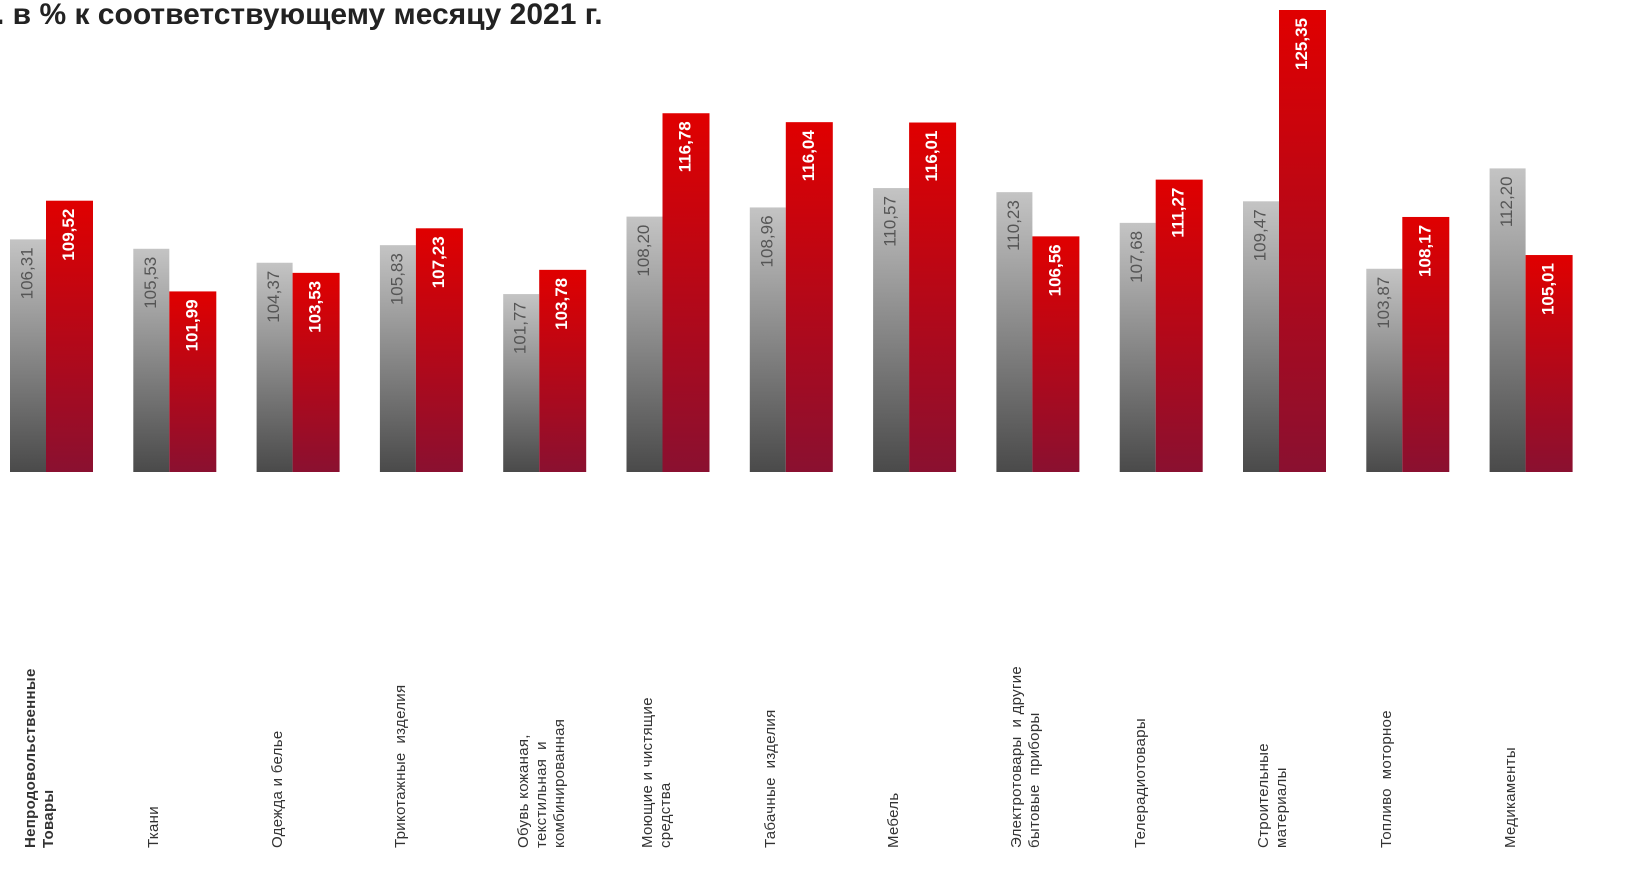 This screenshot has width=1632, height=886. What do you see at coordinates (1387, 779) in the screenshot?
I see `category-label: Топливо моторное` at bounding box center [1387, 779].